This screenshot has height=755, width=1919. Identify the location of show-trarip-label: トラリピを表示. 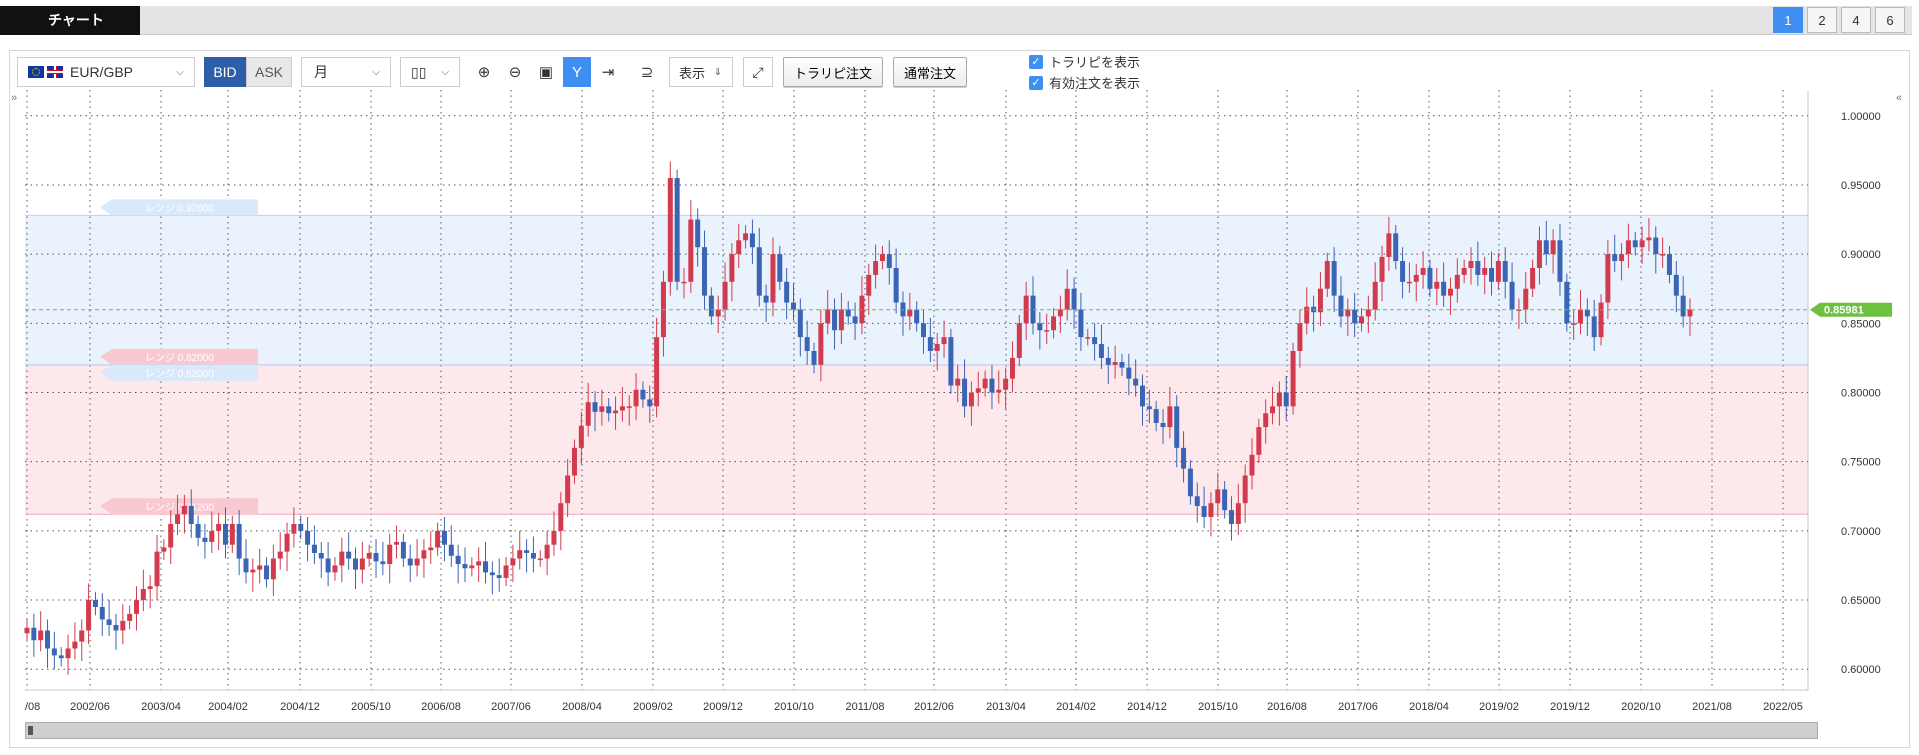
(1095, 62).